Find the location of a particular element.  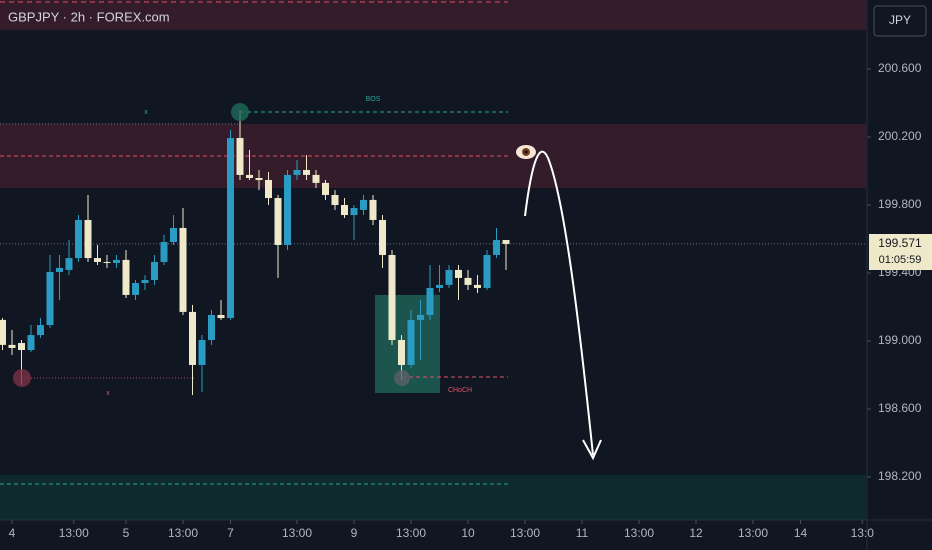

x-tick-label: 12 is located at coordinates (696, 533).